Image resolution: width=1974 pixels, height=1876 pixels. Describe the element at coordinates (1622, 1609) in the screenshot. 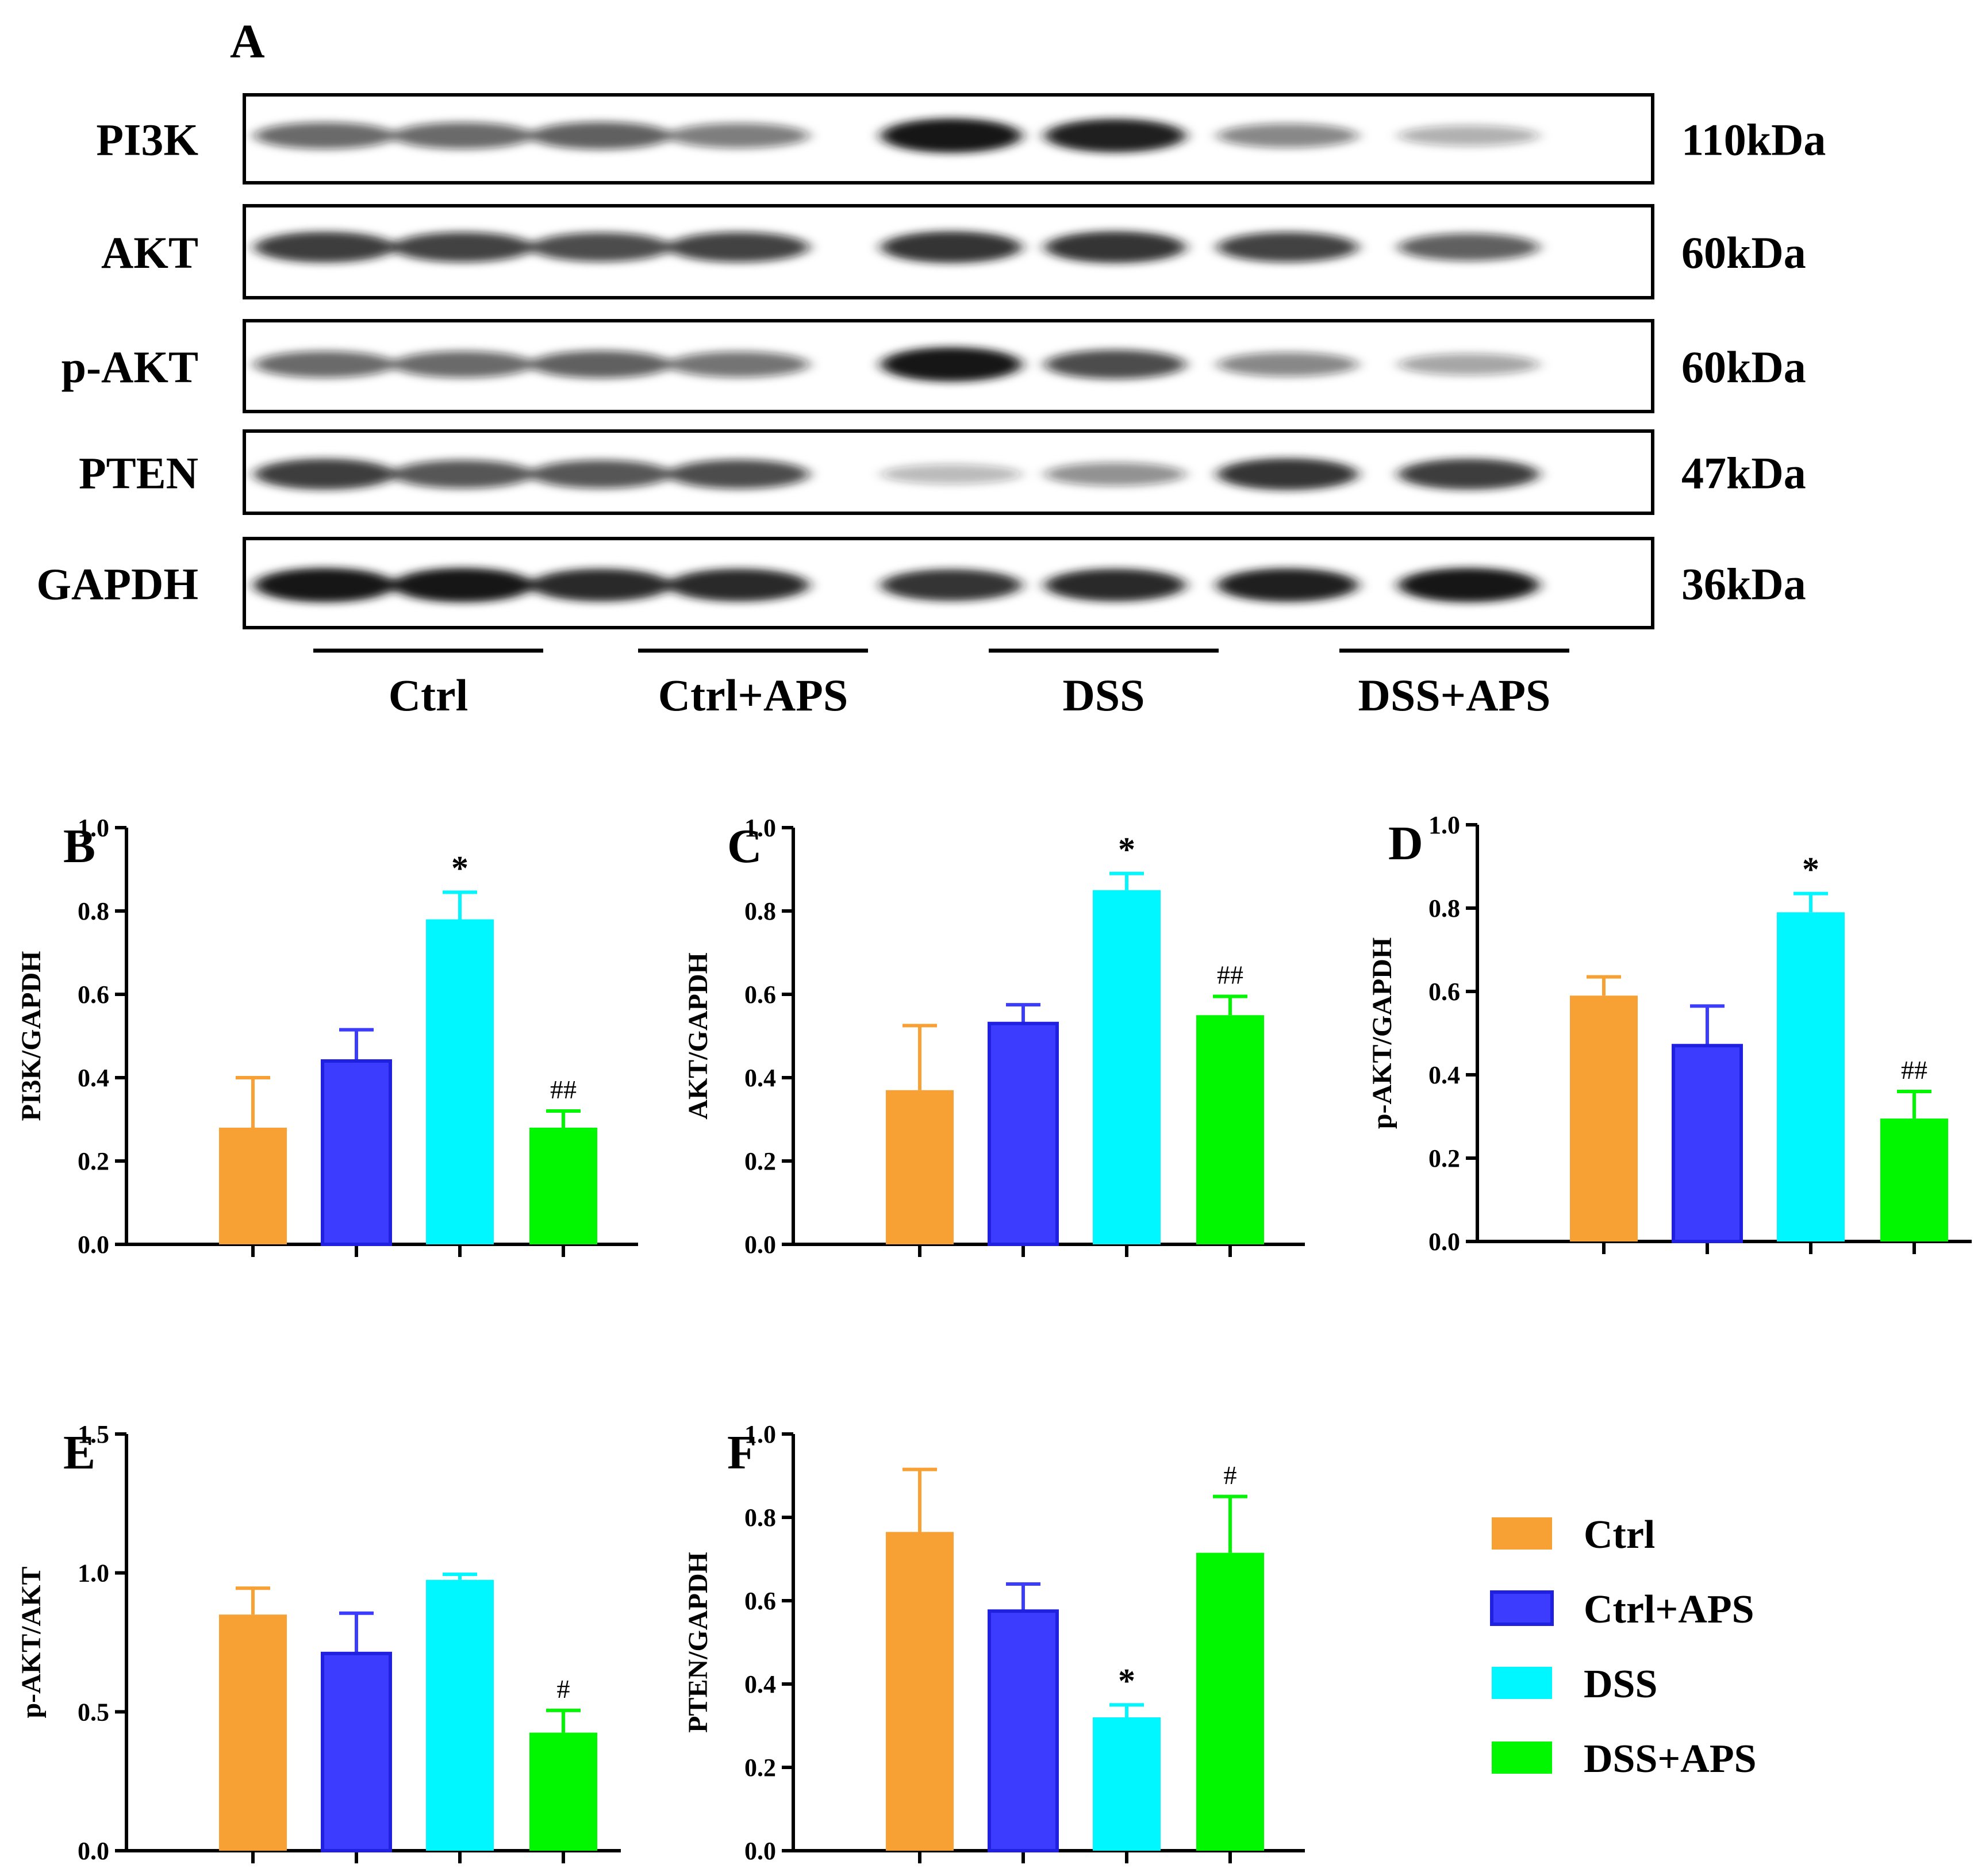

I see `legend-item: Ctrl+APS` at that location.